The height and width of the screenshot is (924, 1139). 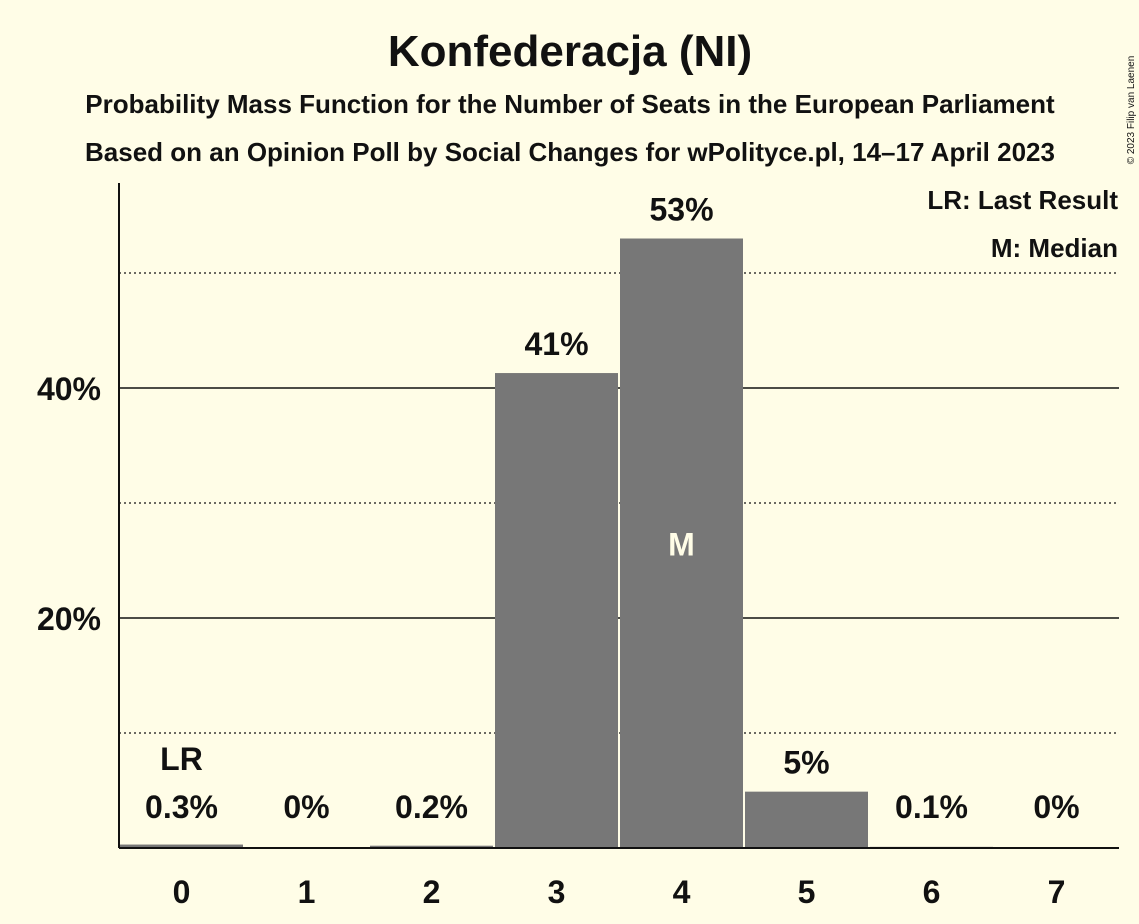 What do you see at coordinates (557, 892) in the screenshot?
I see `x-tick-label: 3` at bounding box center [557, 892].